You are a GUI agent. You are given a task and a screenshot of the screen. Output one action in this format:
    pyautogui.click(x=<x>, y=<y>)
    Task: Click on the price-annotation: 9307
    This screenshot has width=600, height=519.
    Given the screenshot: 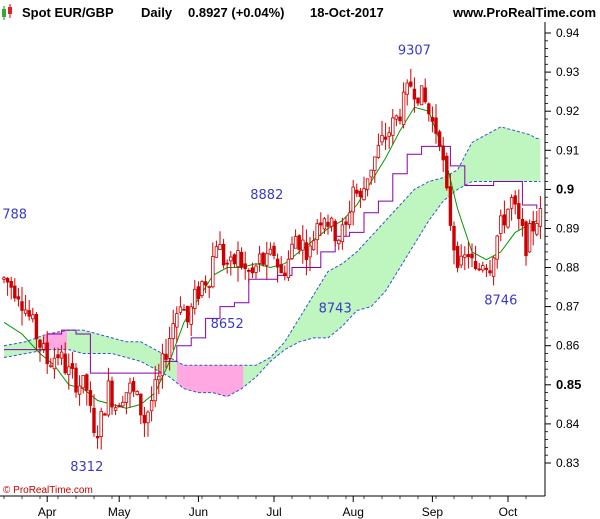 What is the action you would take?
    pyautogui.click(x=414, y=51)
    